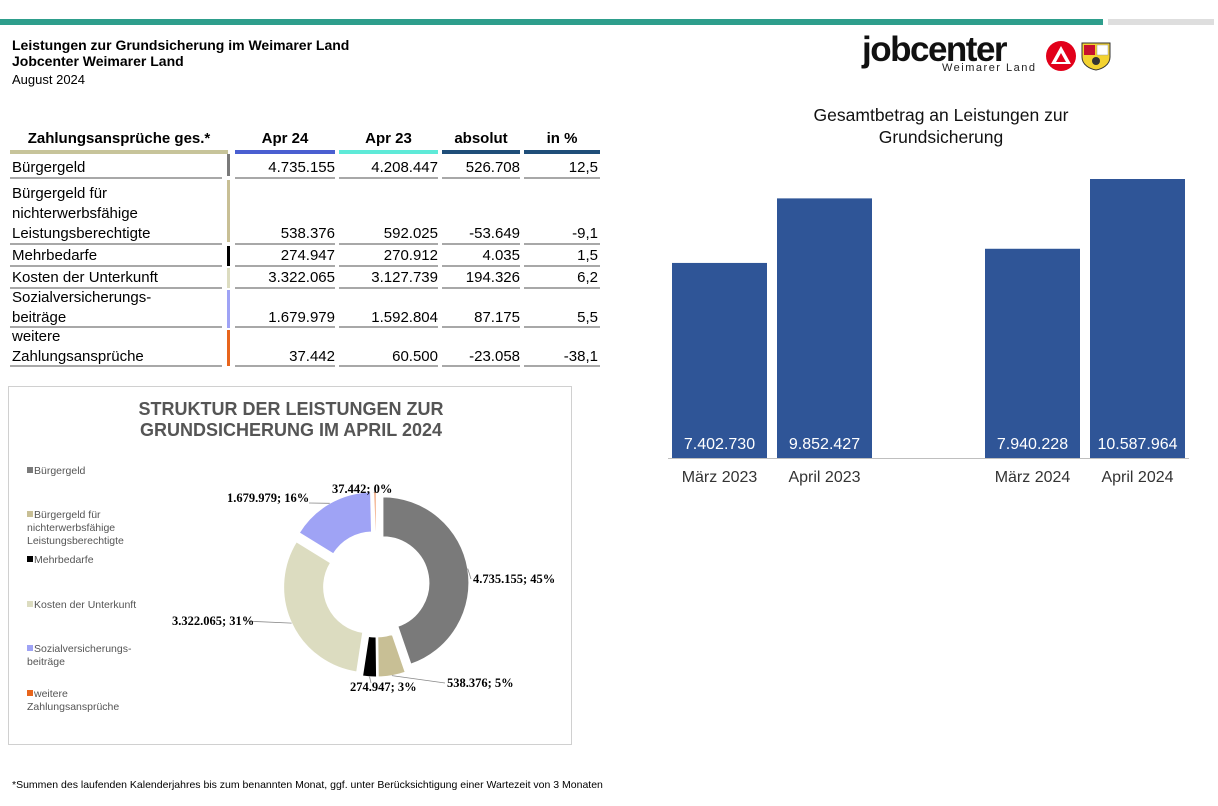  Describe the element at coordinates (480, 683) in the screenshot. I see `donut-label-nichterwerbsfaehige: 538.376; 5%` at that location.